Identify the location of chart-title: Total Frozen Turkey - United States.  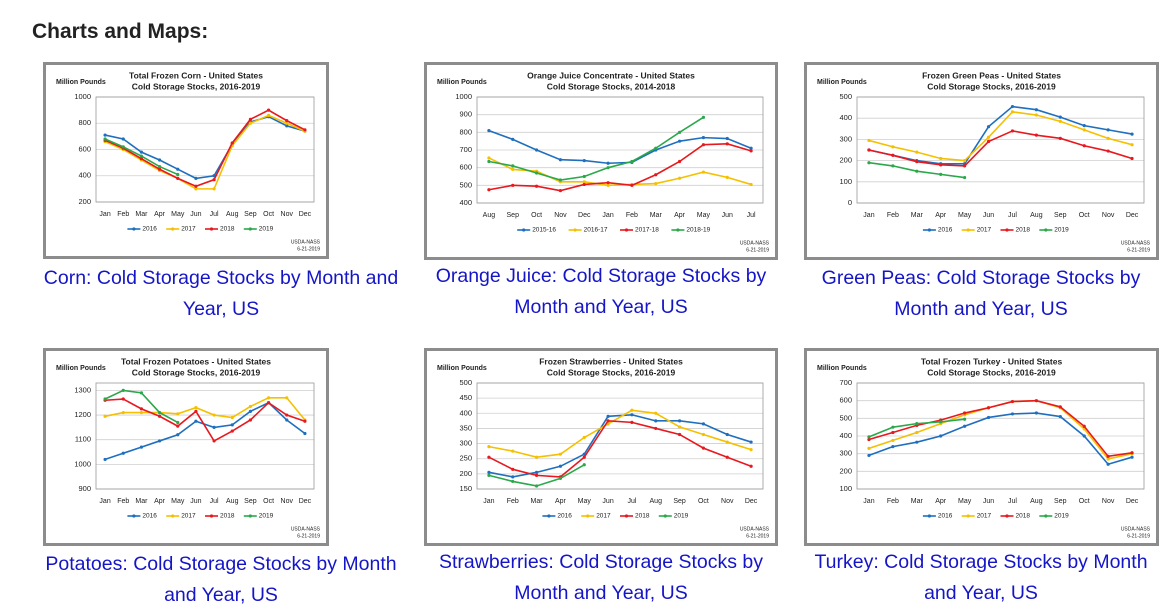
(992, 361).